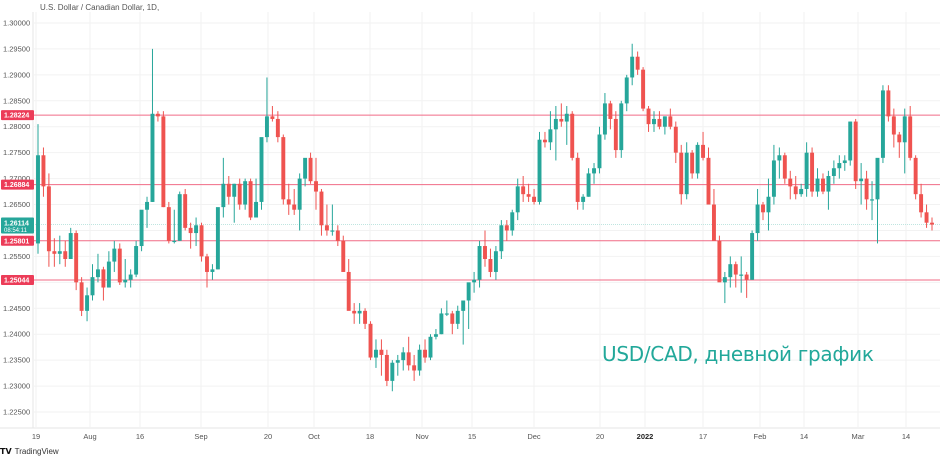  I want to click on current-price-tag, so click(17, 225).